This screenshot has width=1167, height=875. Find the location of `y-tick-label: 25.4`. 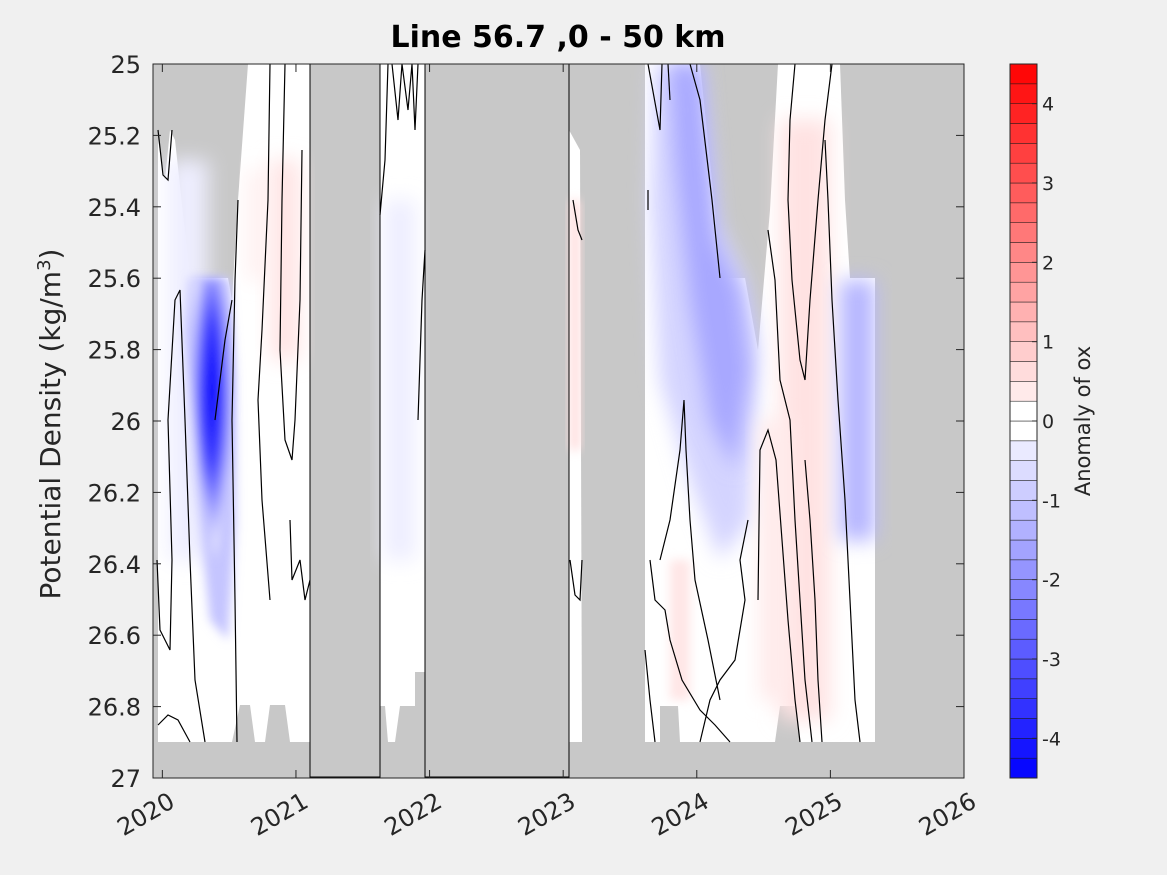

y-tick-label: 25.4 is located at coordinates (114, 208).